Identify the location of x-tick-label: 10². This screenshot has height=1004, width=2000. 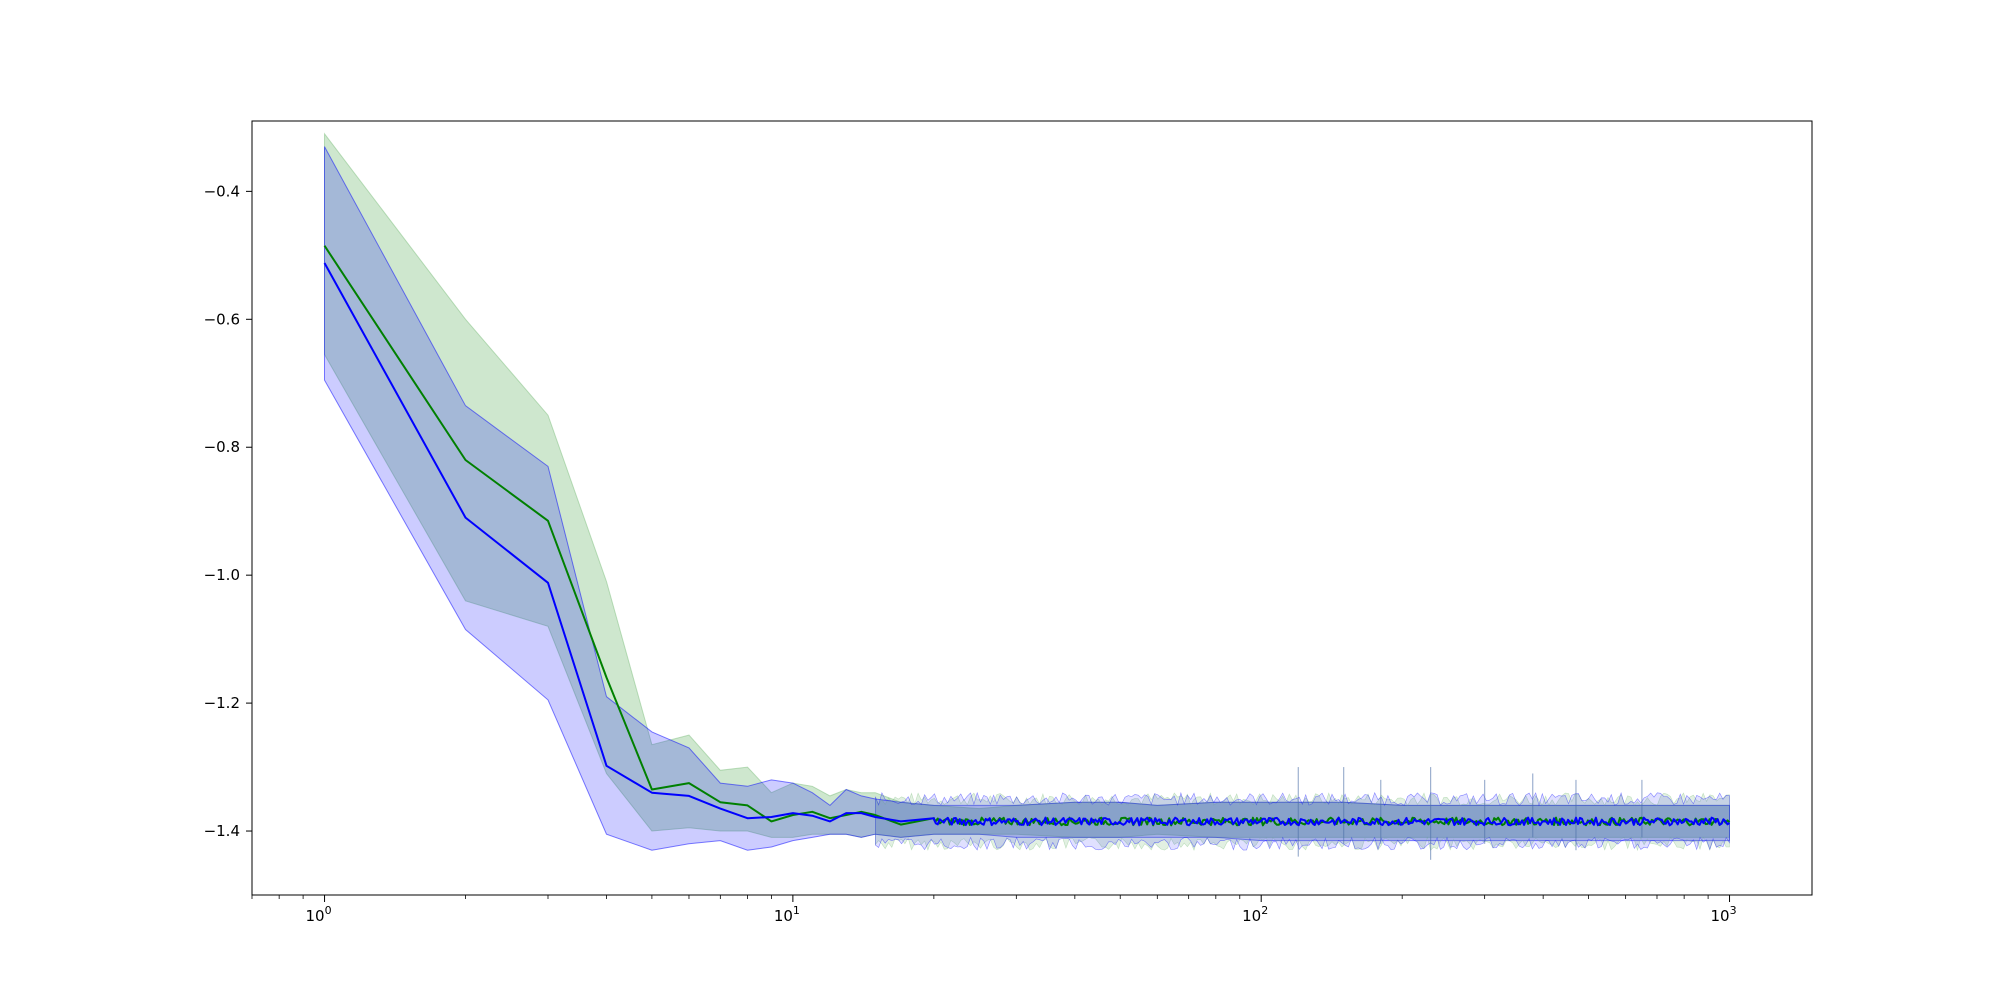
(1255, 914).